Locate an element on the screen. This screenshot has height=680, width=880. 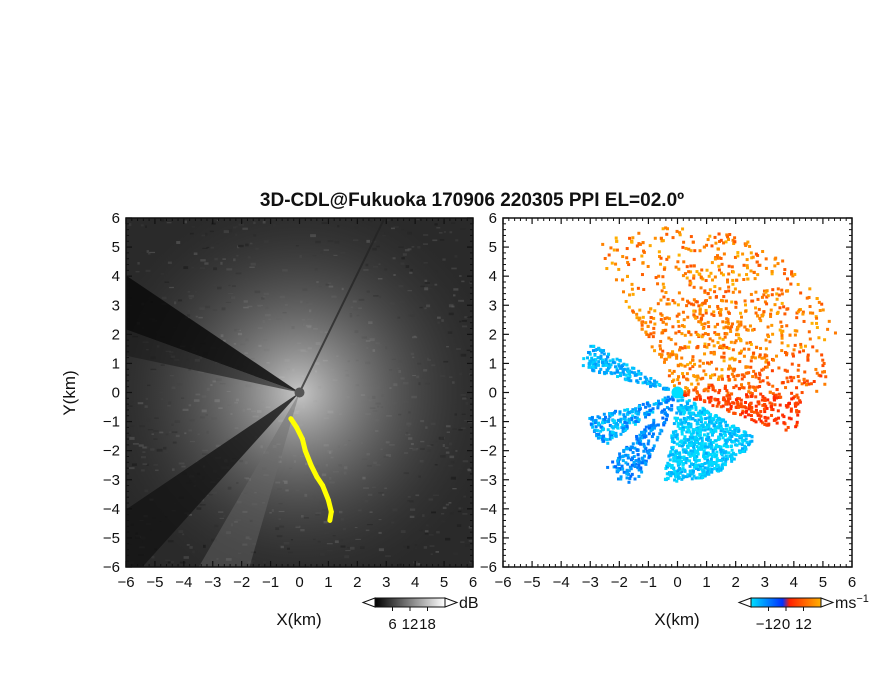
high-reflectivity-echo is located at coordinates (308, 458).